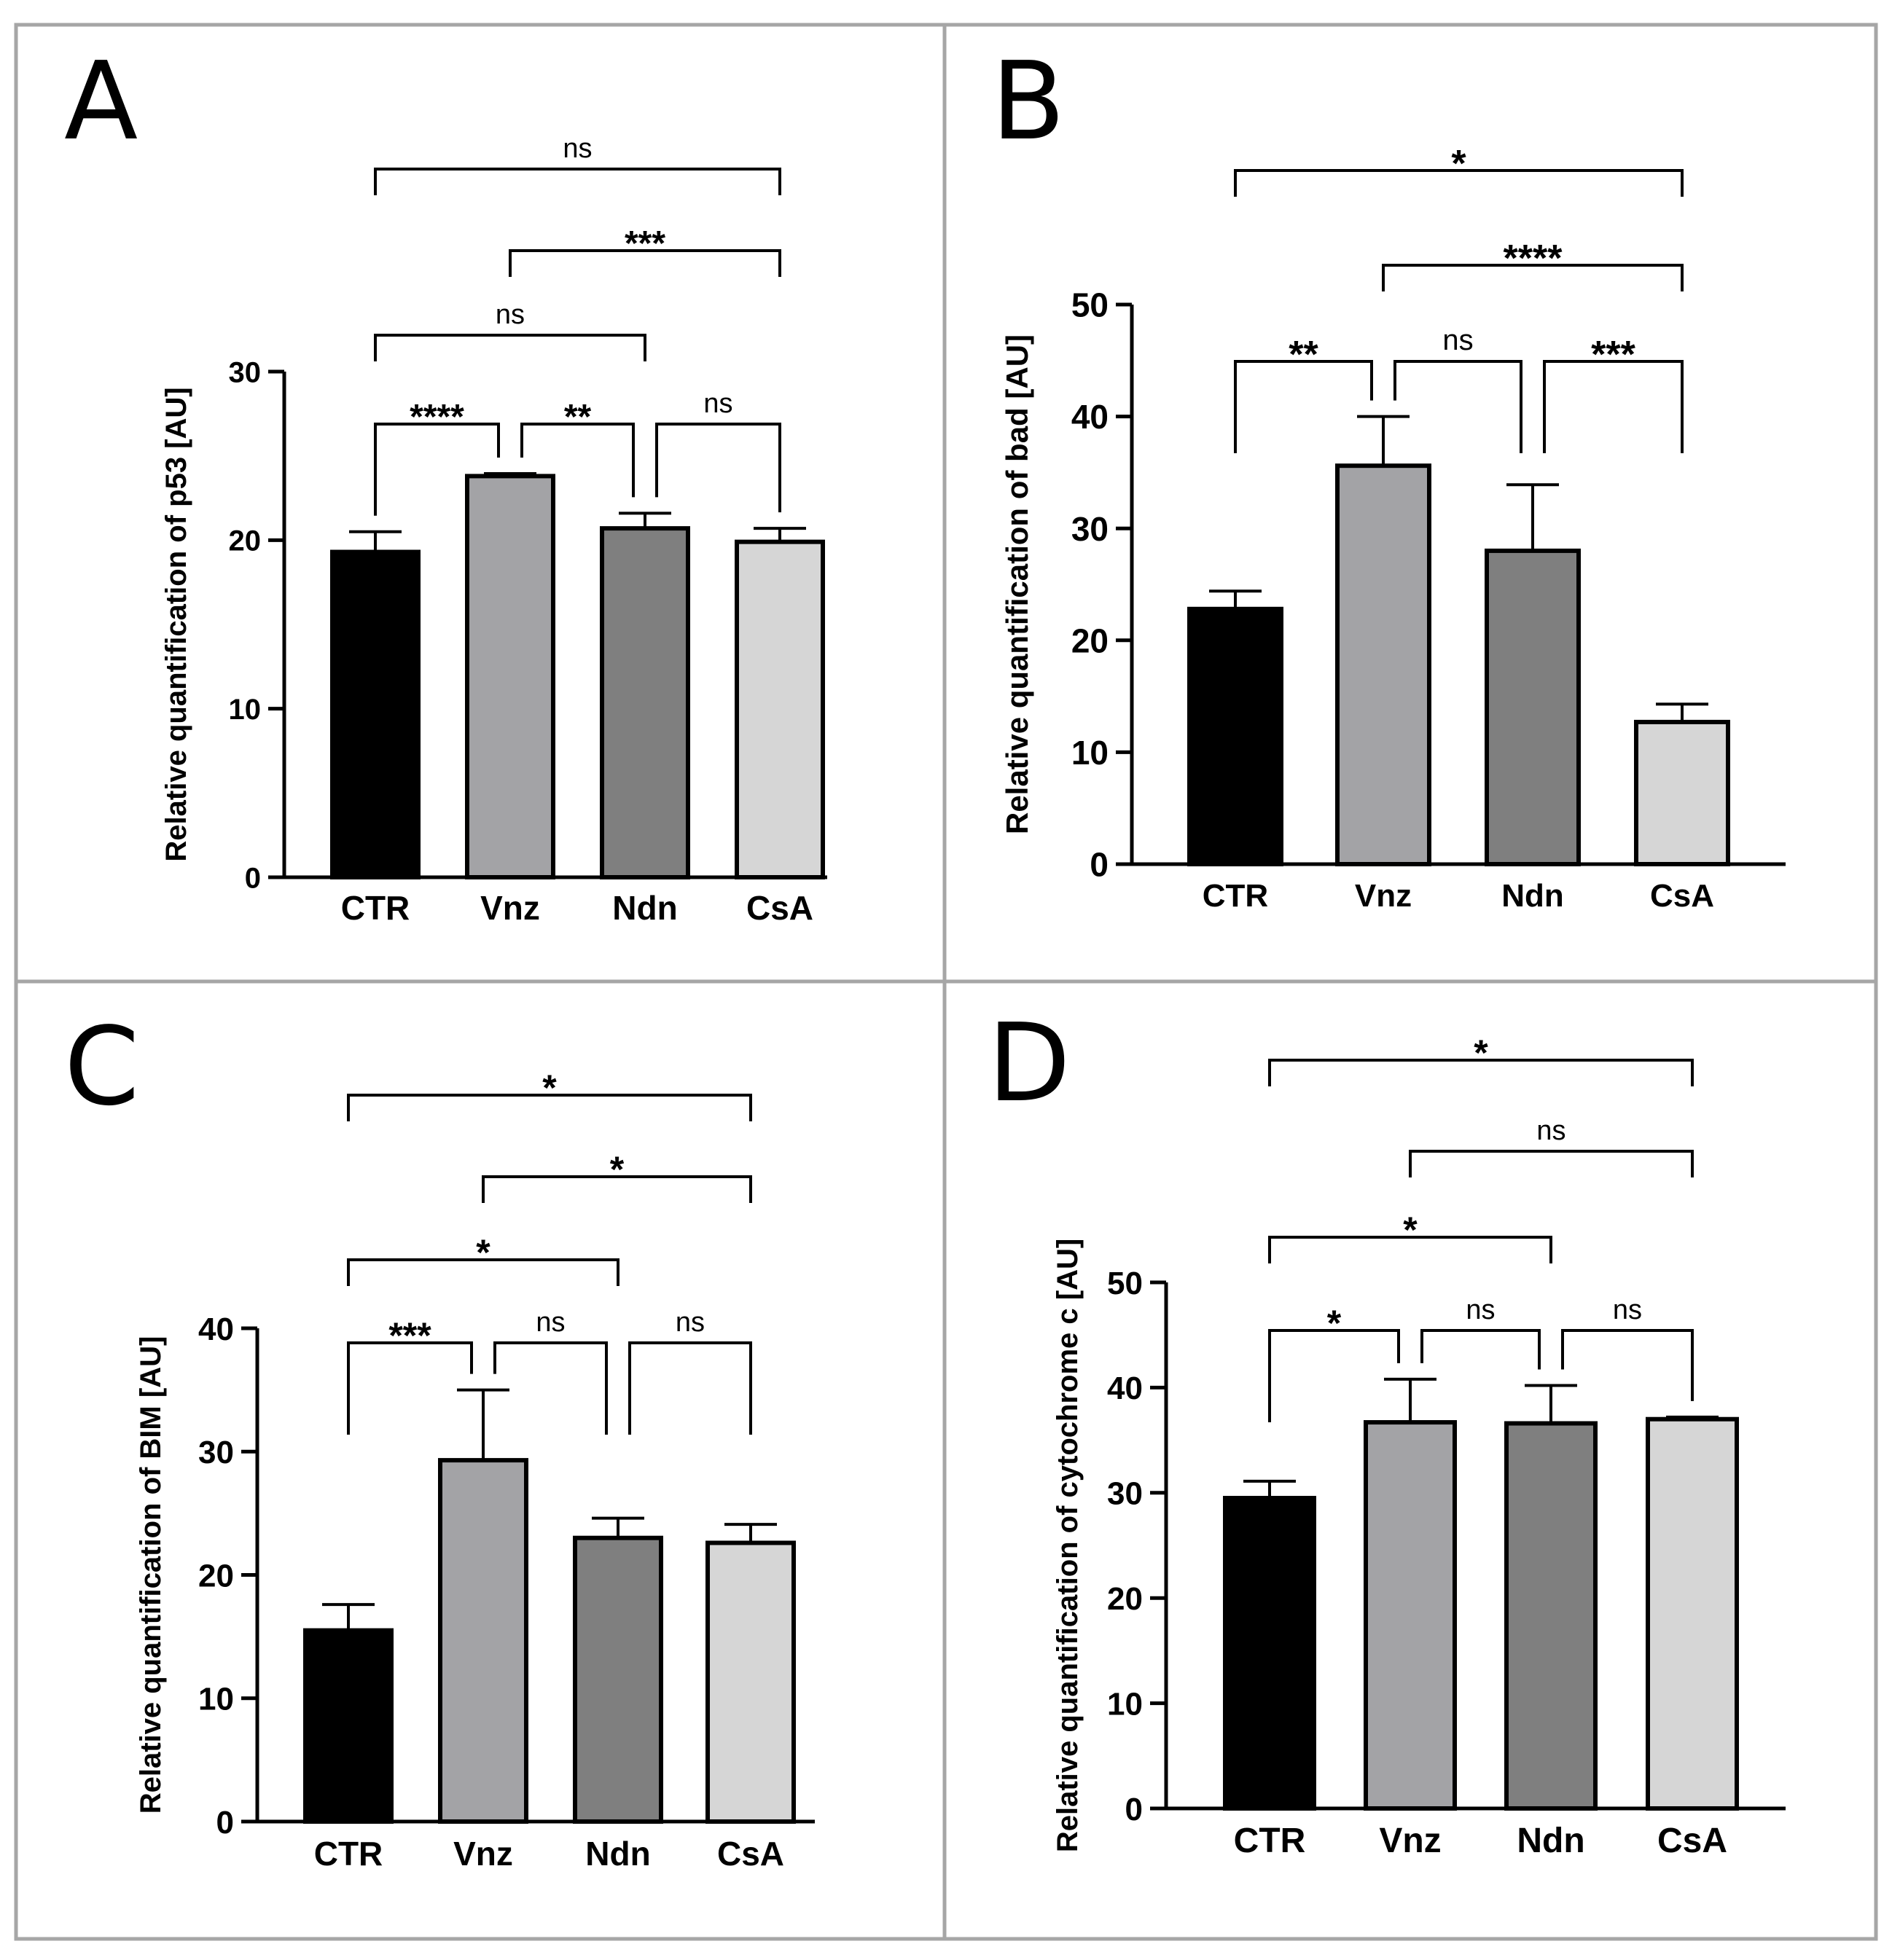  I want to click on panel-letter: B, so click(1028, 101).